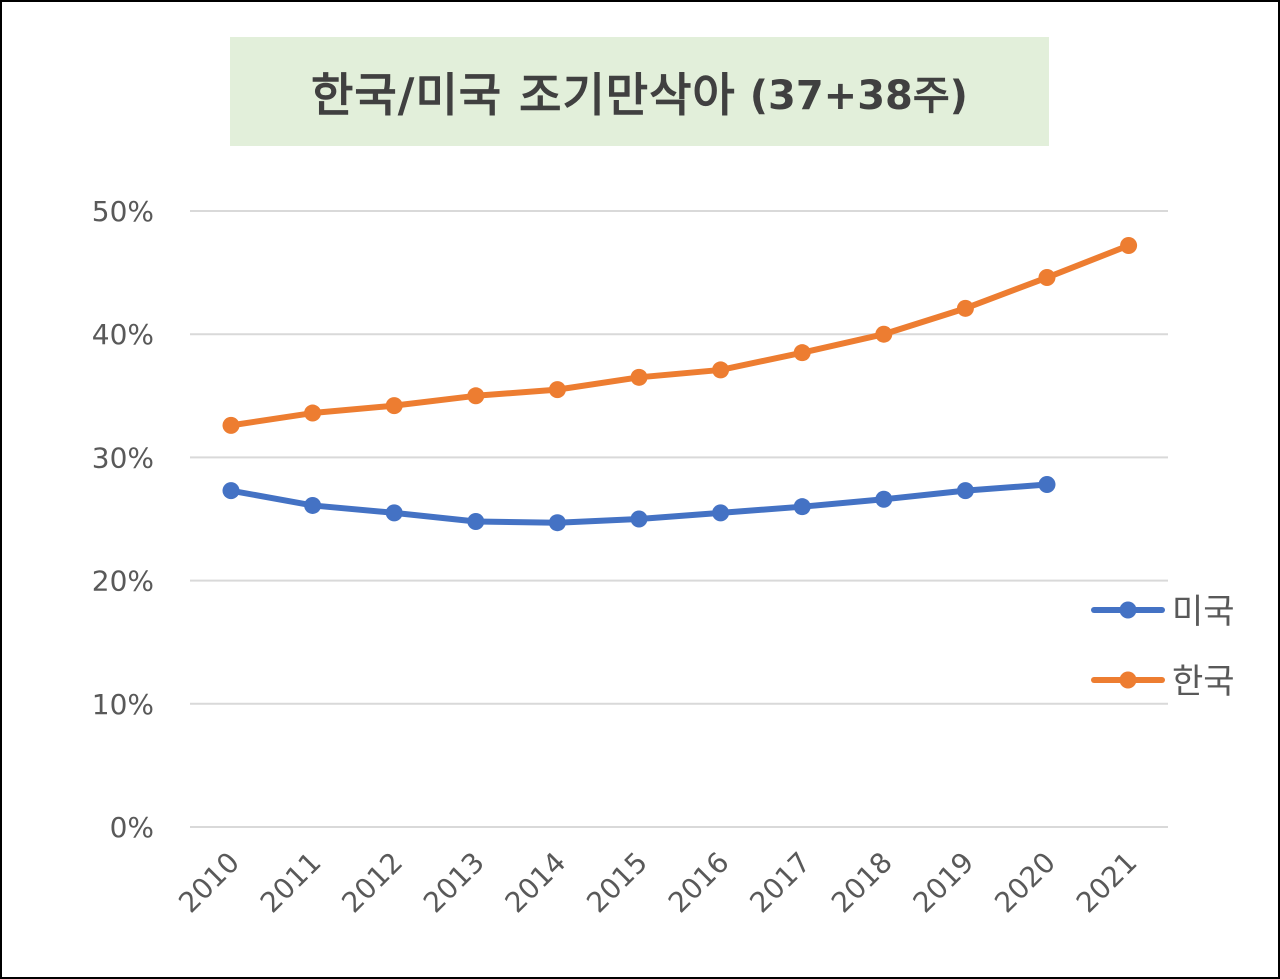 This screenshot has height=979, width=1280. What do you see at coordinates (1203, 682) in the screenshot?
I see `legend-label-1: 한국` at bounding box center [1203, 682].